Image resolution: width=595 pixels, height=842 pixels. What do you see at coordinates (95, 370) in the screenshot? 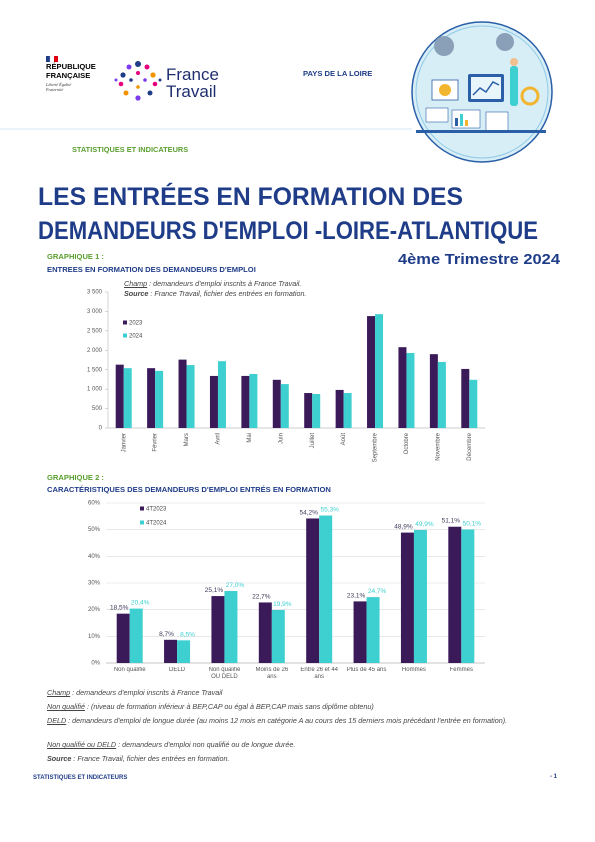
I see `y-tick-label: 1 500` at bounding box center [95, 370].